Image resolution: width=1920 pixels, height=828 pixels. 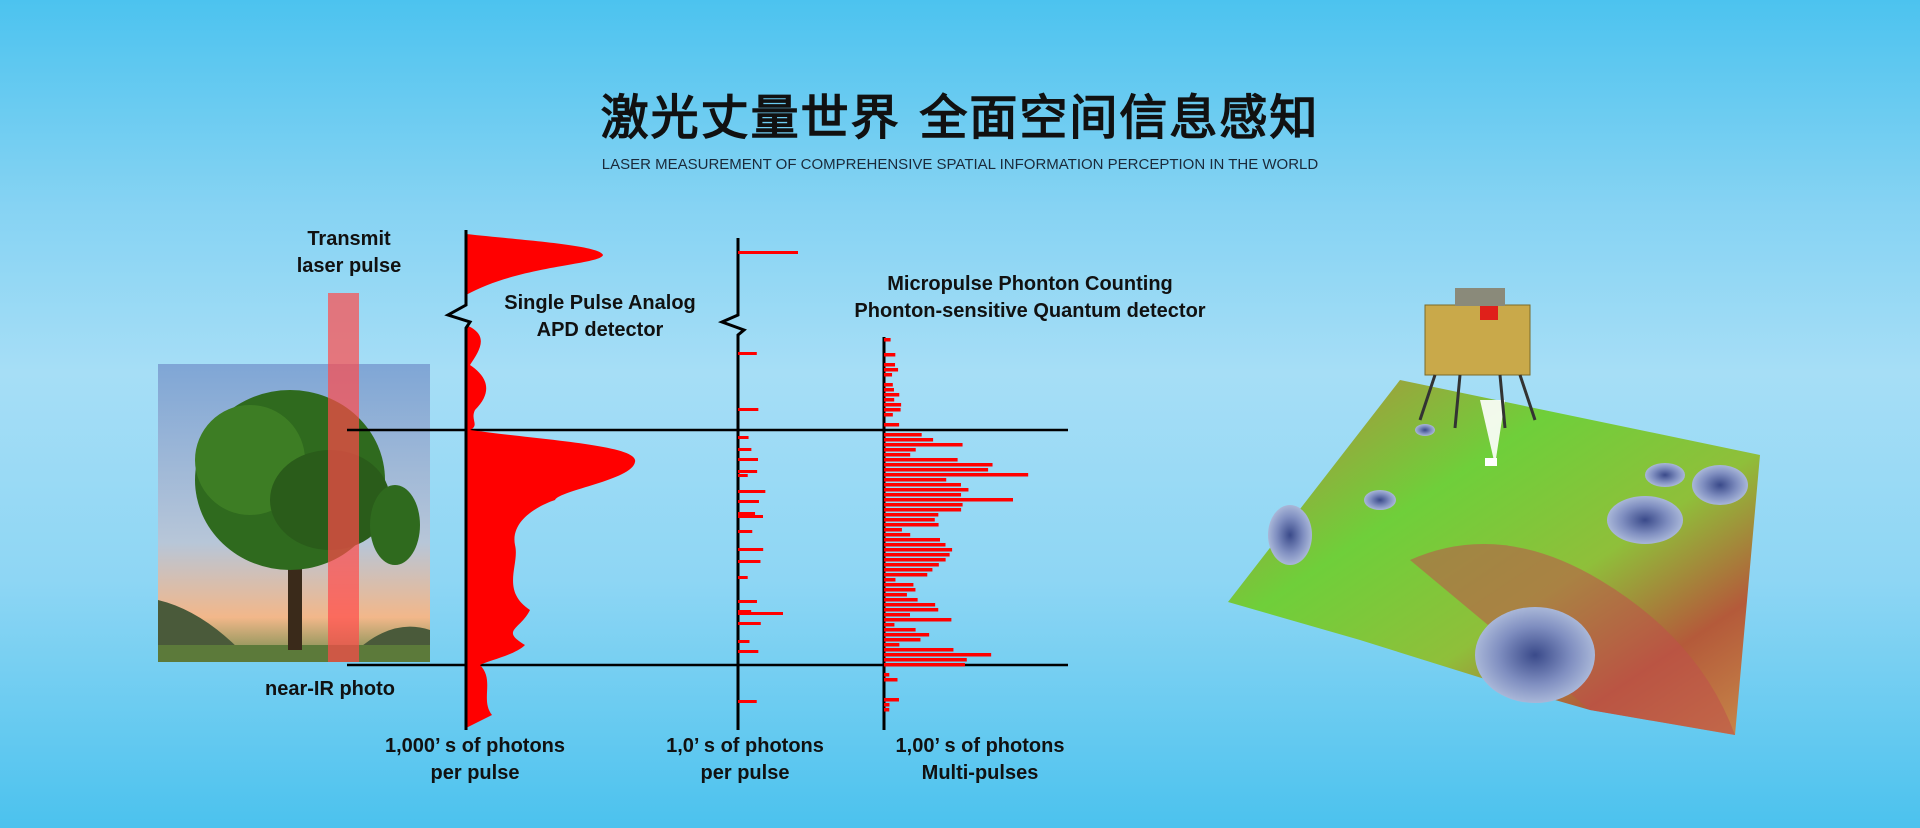 I want to click on multi-pulse-axis-label: 1,00’ s of photons Multi-pulses, so click(x=980, y=760).